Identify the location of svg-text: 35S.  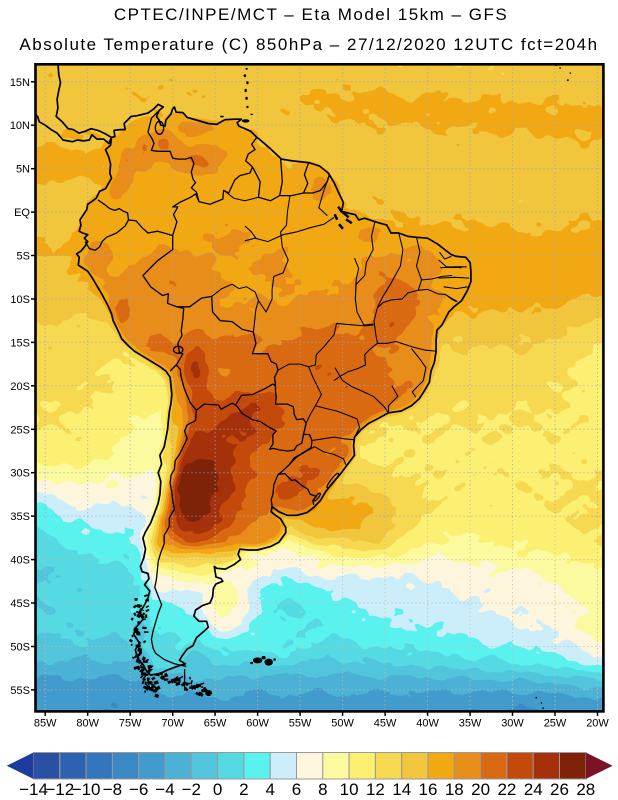
(20, 517).